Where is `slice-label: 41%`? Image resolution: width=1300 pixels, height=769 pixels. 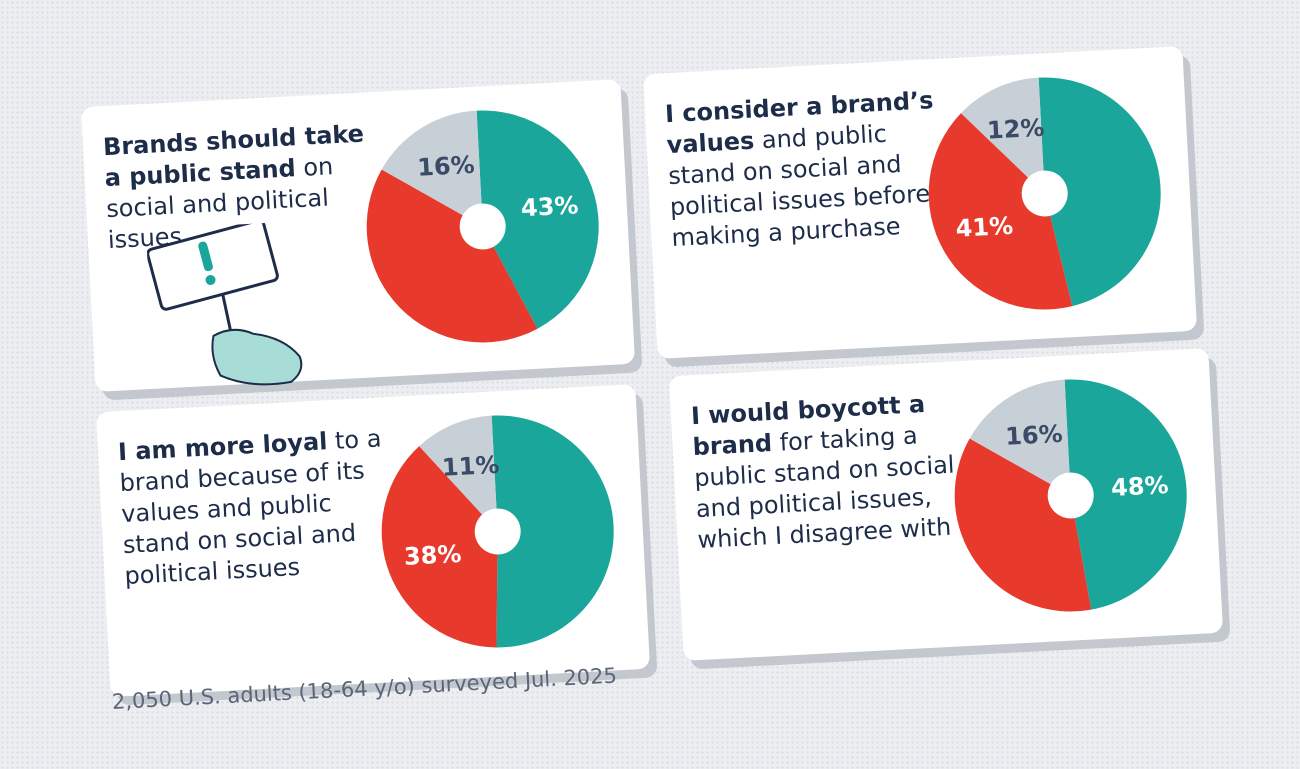
slice-label: 41% is located at coordinates (984, 227).